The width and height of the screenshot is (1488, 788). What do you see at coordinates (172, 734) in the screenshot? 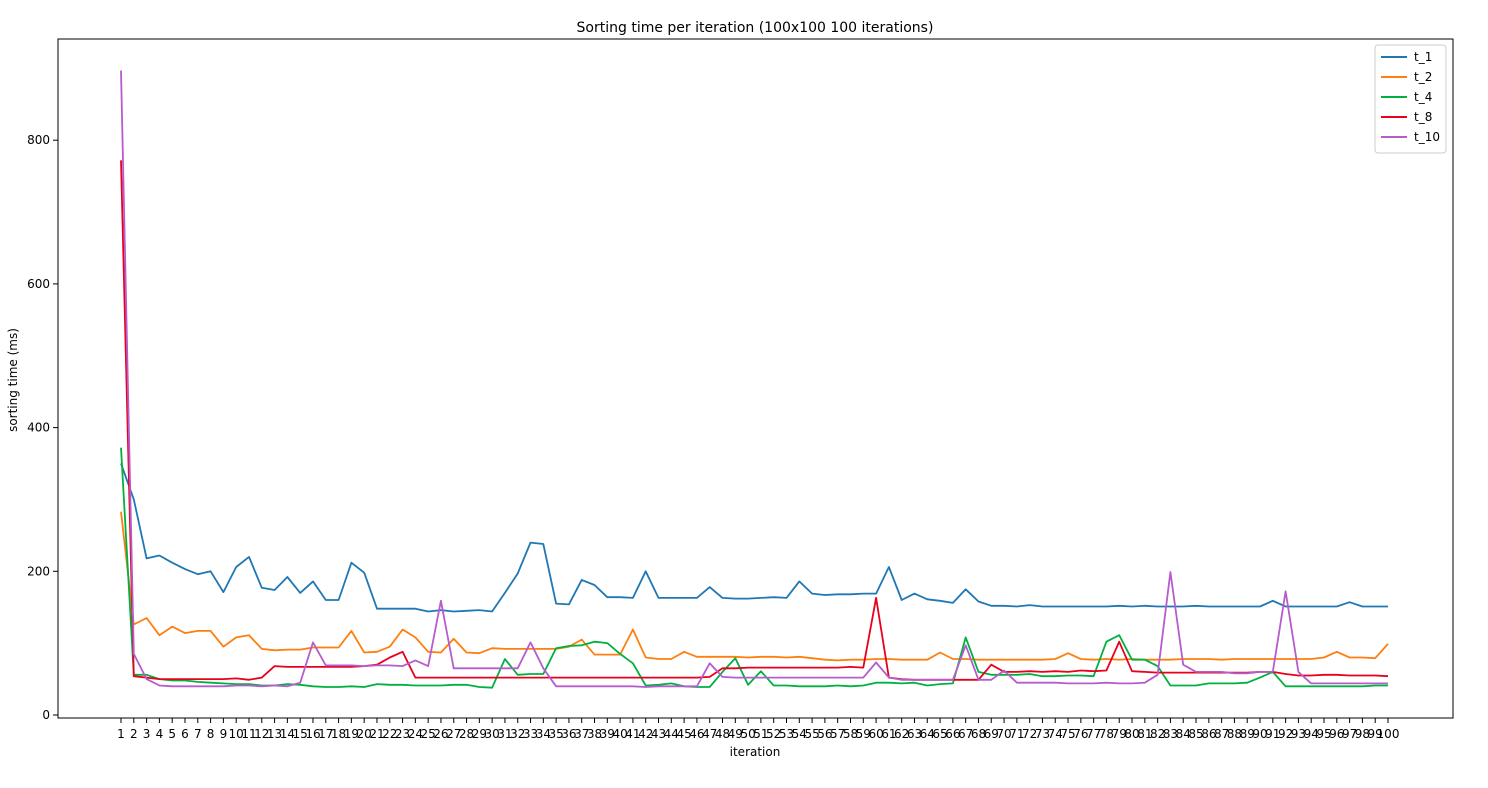
I see `x-tick-label: 5` at bounding box center [172, 734].